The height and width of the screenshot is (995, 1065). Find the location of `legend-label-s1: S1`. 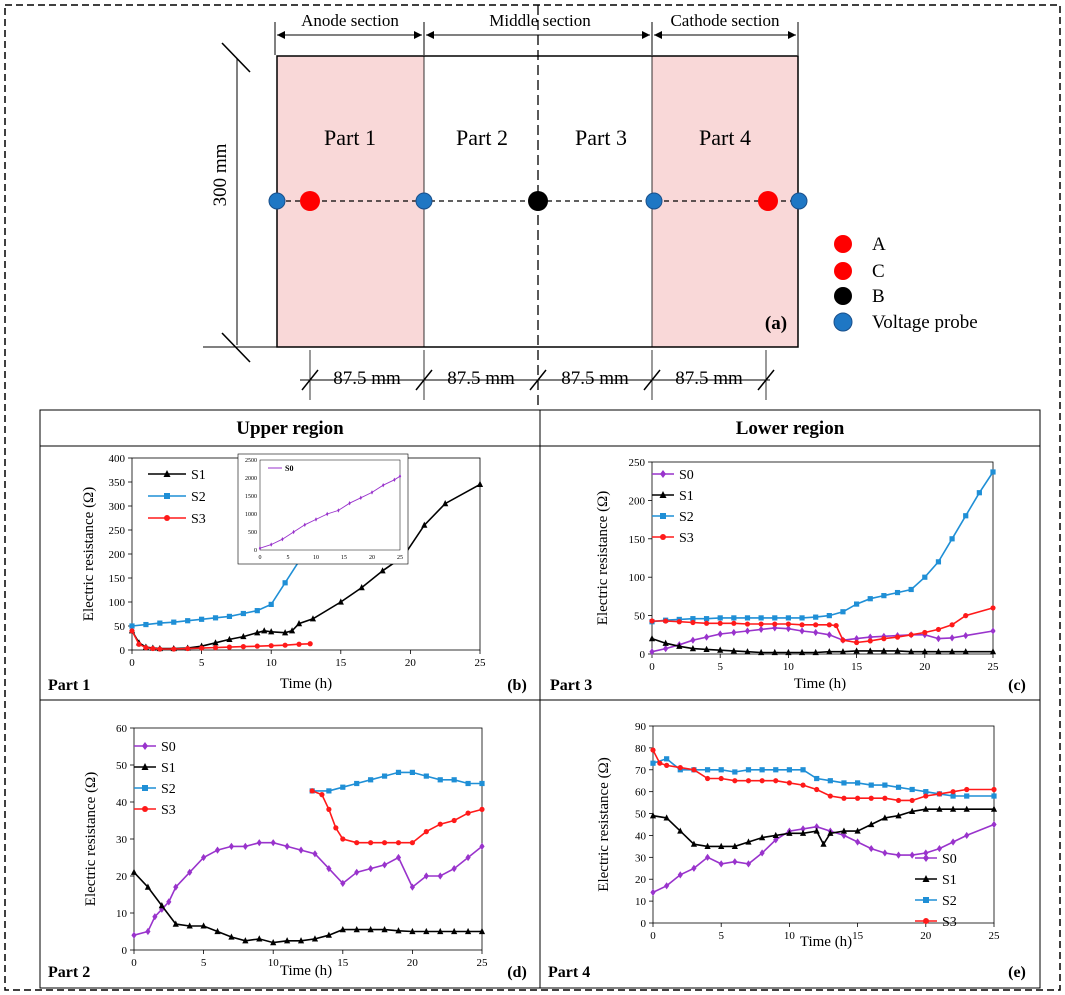

legend-label-s1: S1 is located at coordinates (949, 880).